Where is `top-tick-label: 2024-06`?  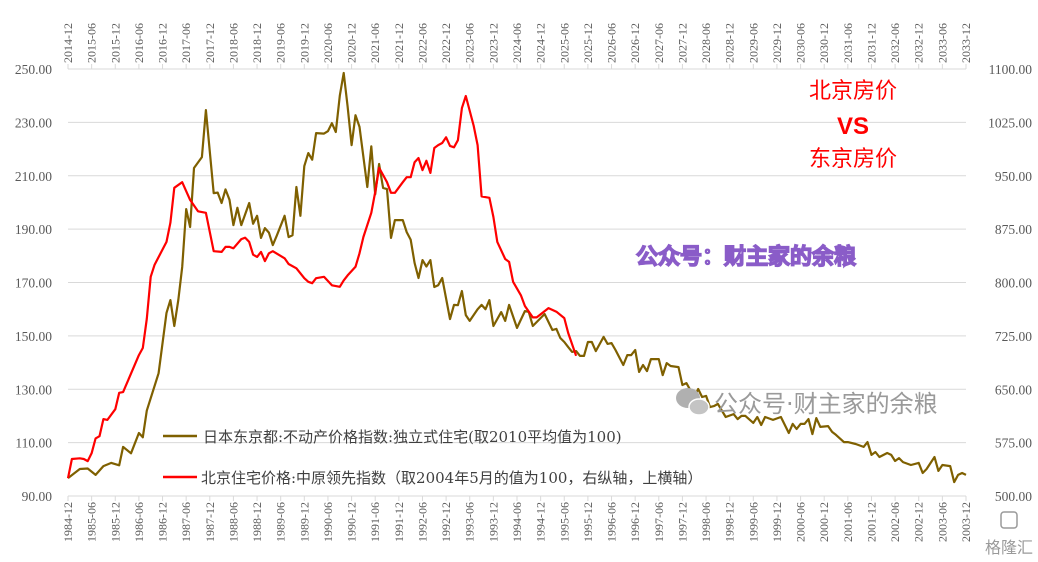
top-tick-label: 2024-06 is located at coordinates (517, 43).